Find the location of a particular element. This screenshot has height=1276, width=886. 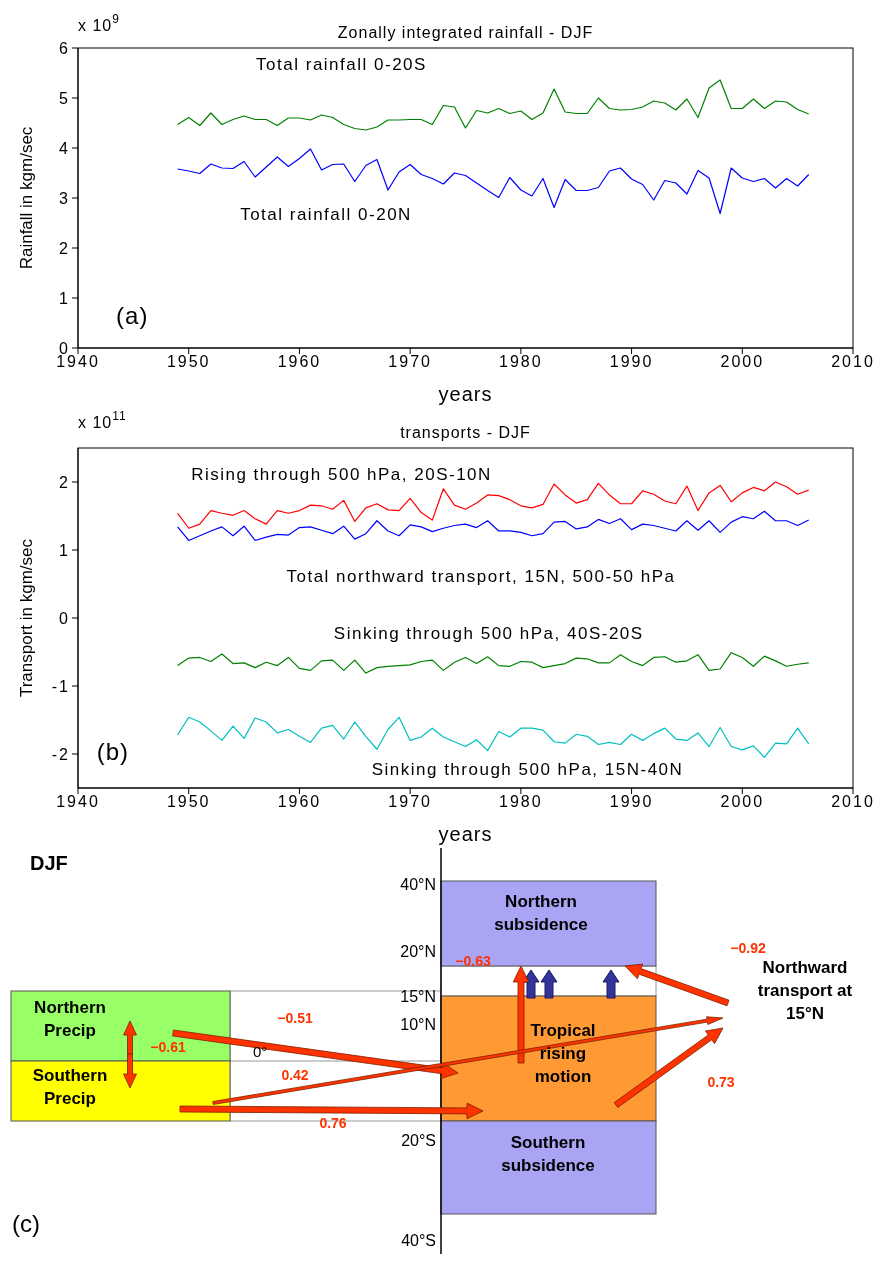

y-axis-title: Transport in kgm/sec is located at coordinates (27, 618).